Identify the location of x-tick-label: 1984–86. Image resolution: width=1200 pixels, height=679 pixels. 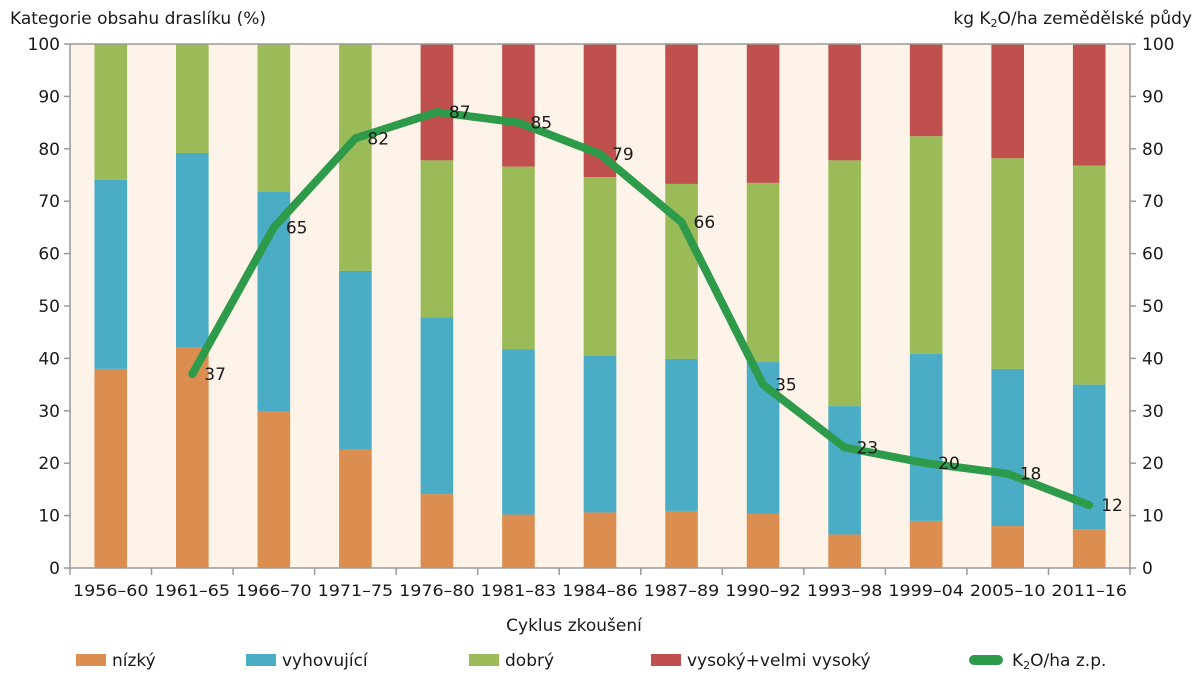
(600, 590).